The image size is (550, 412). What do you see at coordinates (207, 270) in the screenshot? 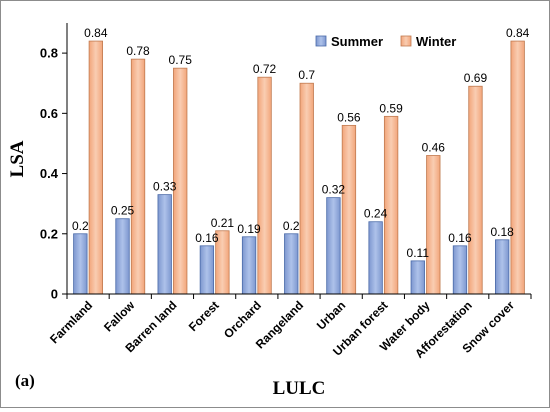
I see `bar-summer-forest` at bounding box center [207, 270].